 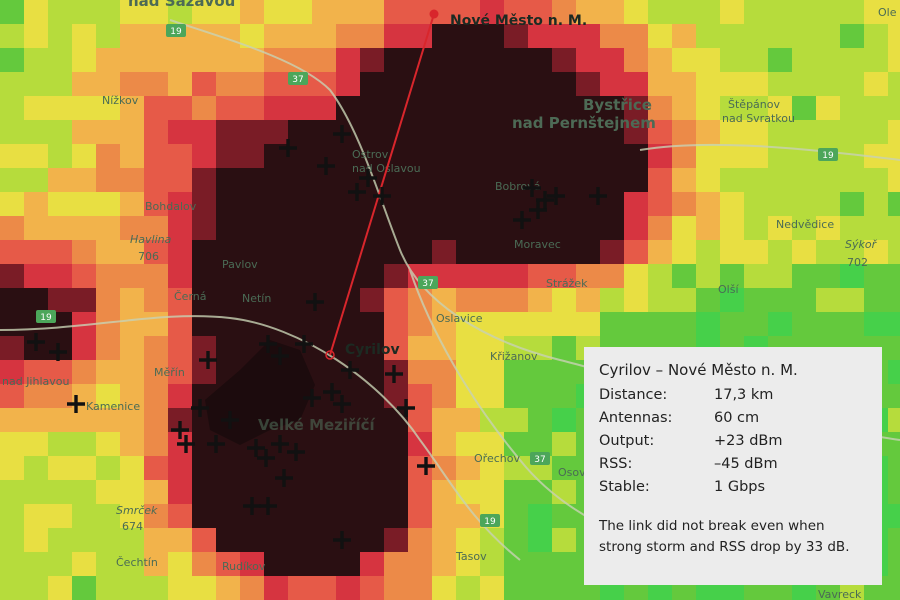 I want to click on site-marker-a, so click(x=330, y=355).